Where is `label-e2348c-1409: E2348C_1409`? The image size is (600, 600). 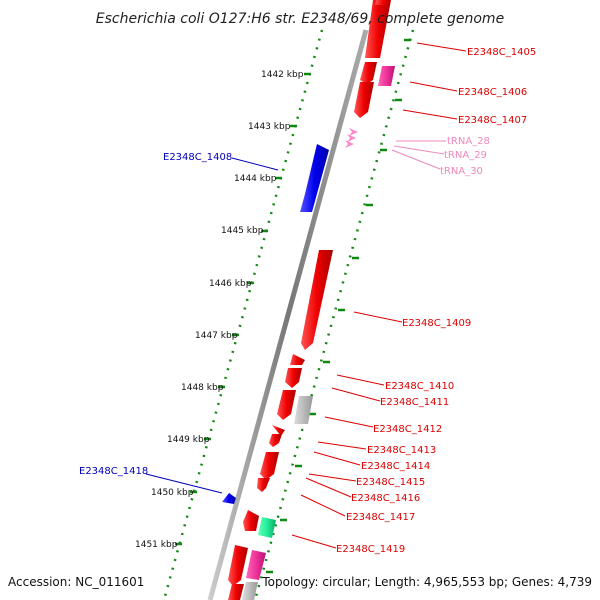 label-e2348c-1409: E2348C_1409 is located at coordinates (436, 323).